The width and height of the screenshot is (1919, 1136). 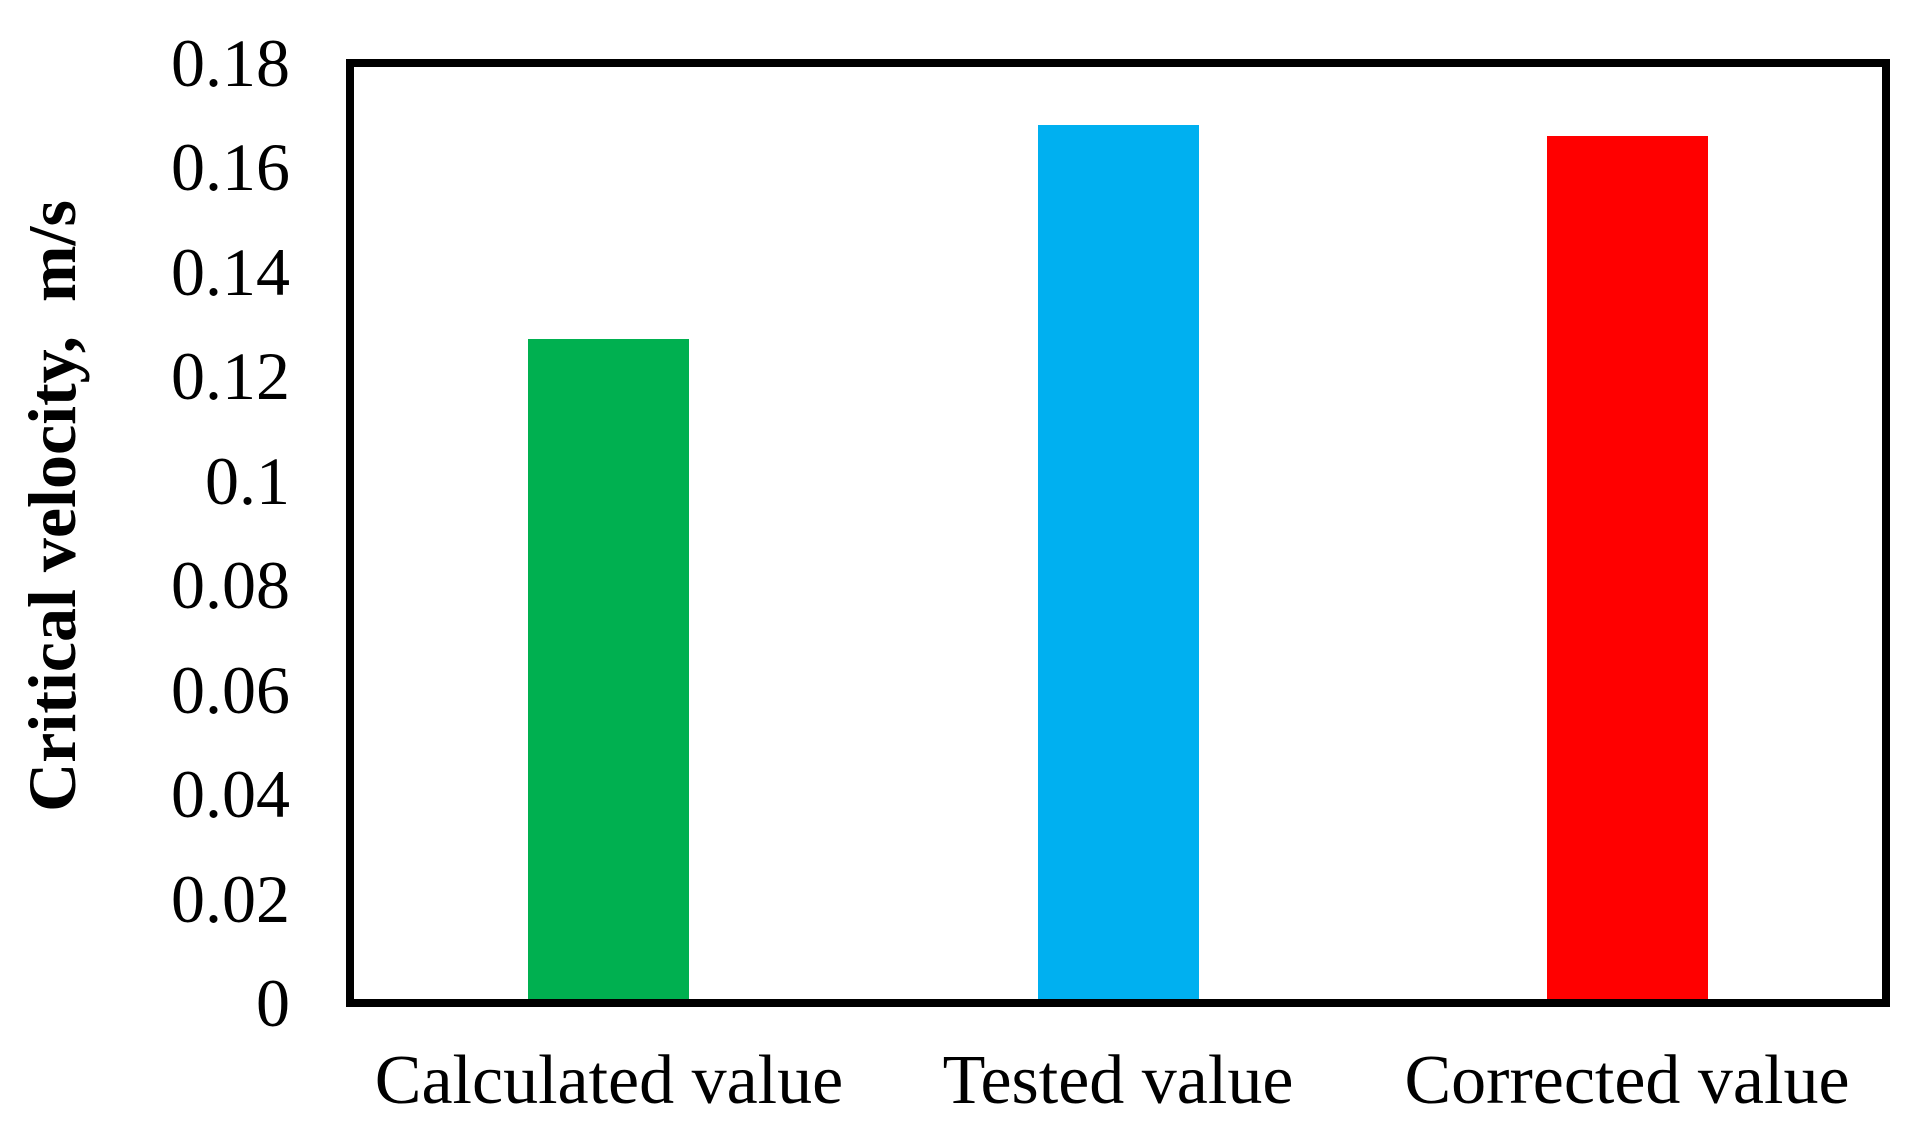 What do you see at coordinates (273, 1003) in the screenshot?
I see `y-tick-label: 0` at bounding box center [273, 1003].